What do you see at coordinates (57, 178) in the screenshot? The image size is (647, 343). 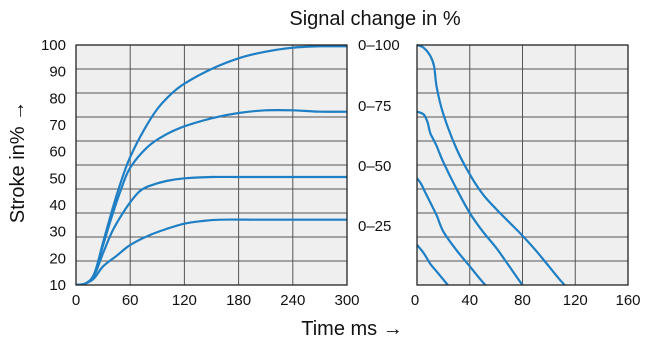 I see `y-tick-label: 50` at bounding box center [57, 178].